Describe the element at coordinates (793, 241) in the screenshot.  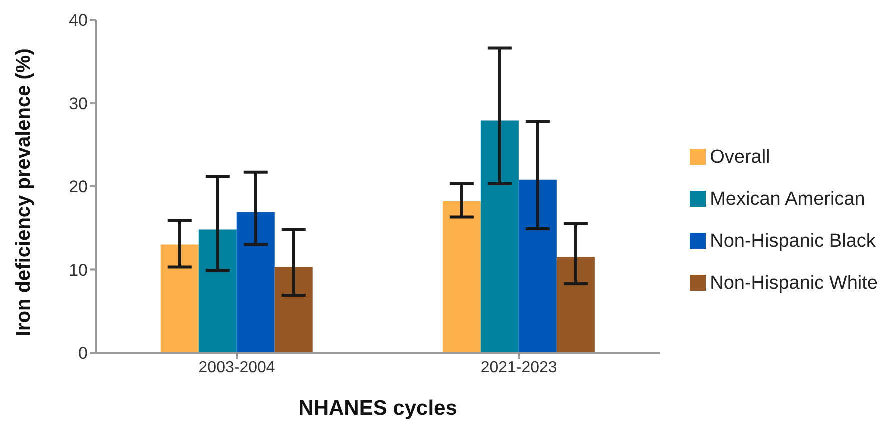
I see `legend-label: Non-Hispanic Black` at that location.